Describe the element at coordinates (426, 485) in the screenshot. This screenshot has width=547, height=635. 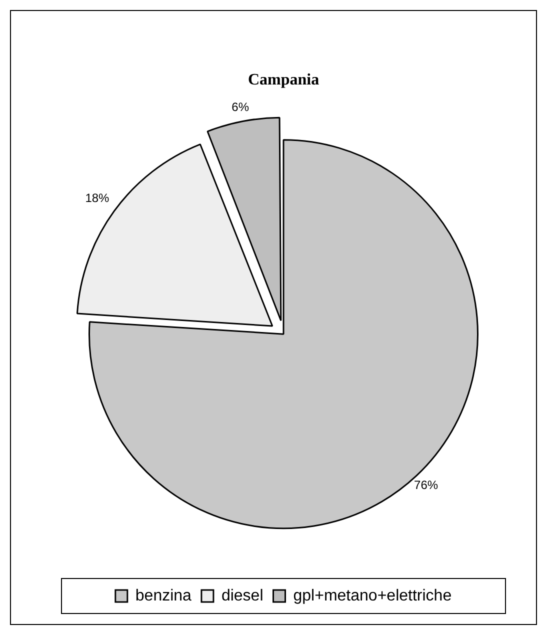
I see `data-label: 76%` at that location.